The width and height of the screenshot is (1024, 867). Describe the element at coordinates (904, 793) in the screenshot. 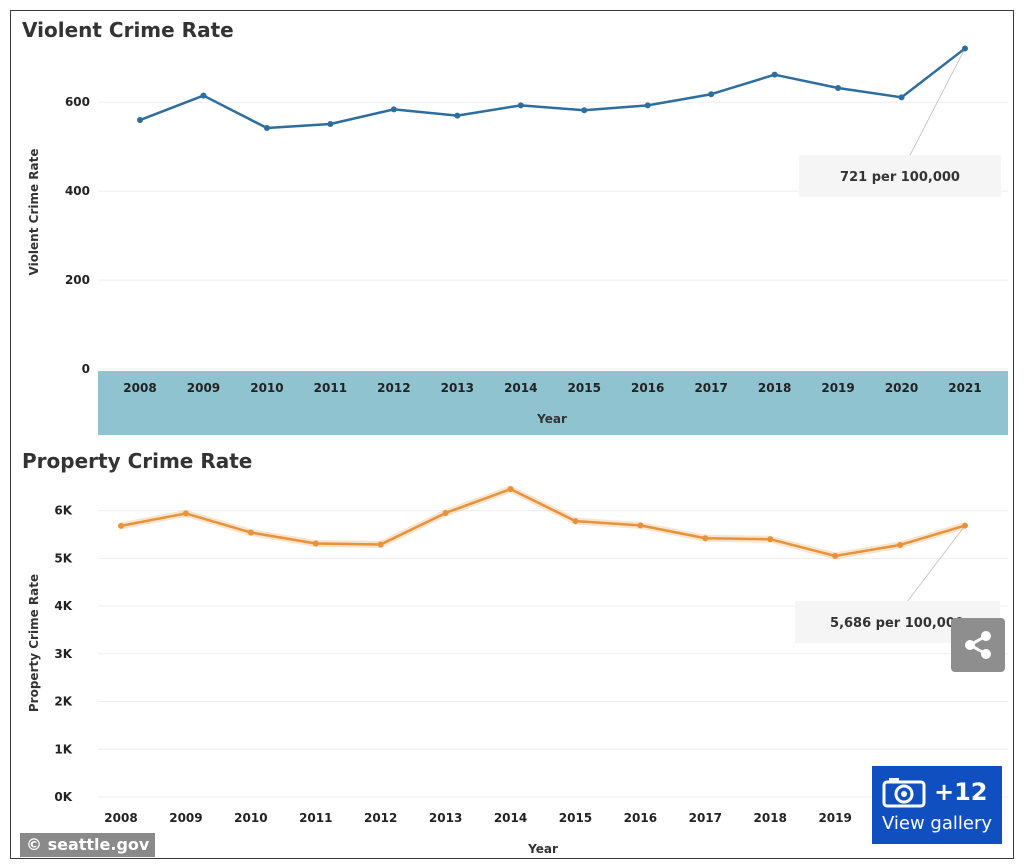

I see `camera-icon` at that location.